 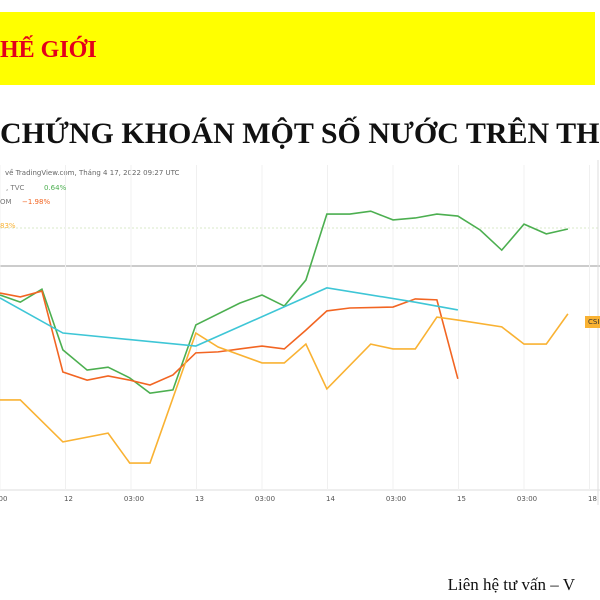 I want to click on x-tick-label: 15, so click(x=461, y=499).